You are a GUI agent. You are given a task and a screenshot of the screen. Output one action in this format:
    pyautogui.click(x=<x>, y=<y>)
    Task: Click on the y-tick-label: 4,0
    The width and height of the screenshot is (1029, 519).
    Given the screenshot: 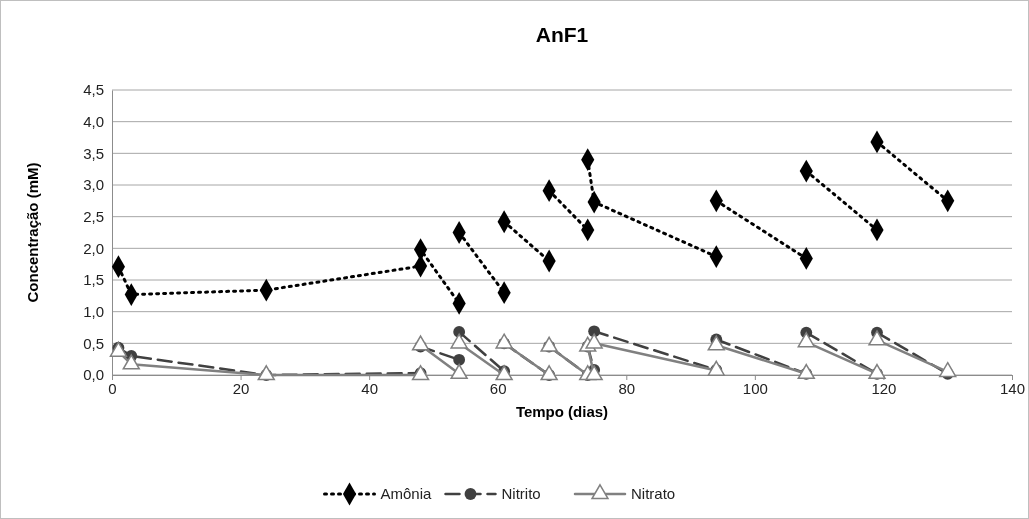 What is the action you would take?
    pyautogui.click(x=93, y=121)
    